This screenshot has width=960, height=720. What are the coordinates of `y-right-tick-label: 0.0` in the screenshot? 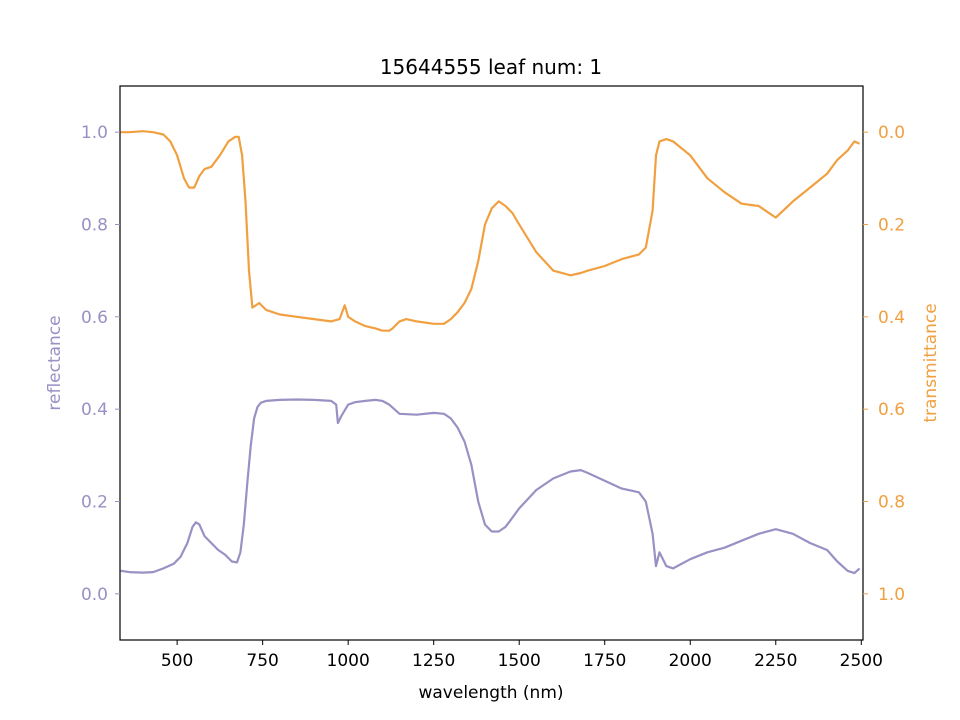 It's located at (891, 133).